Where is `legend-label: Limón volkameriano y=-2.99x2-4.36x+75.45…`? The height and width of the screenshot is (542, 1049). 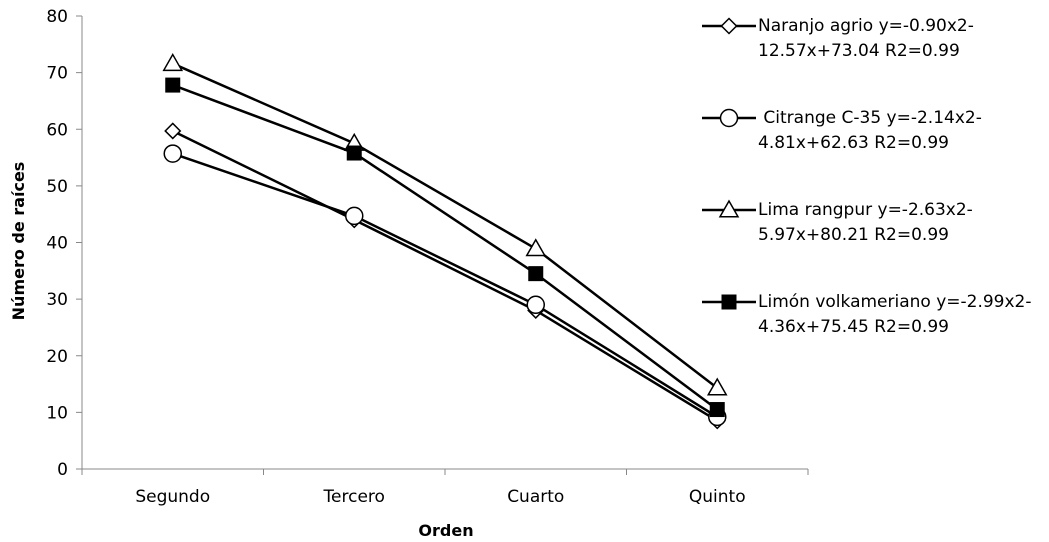
legend-label: Limón volkameriano y=-2.99x2-4.36x+75.45… is located at coordinates (895, 314).